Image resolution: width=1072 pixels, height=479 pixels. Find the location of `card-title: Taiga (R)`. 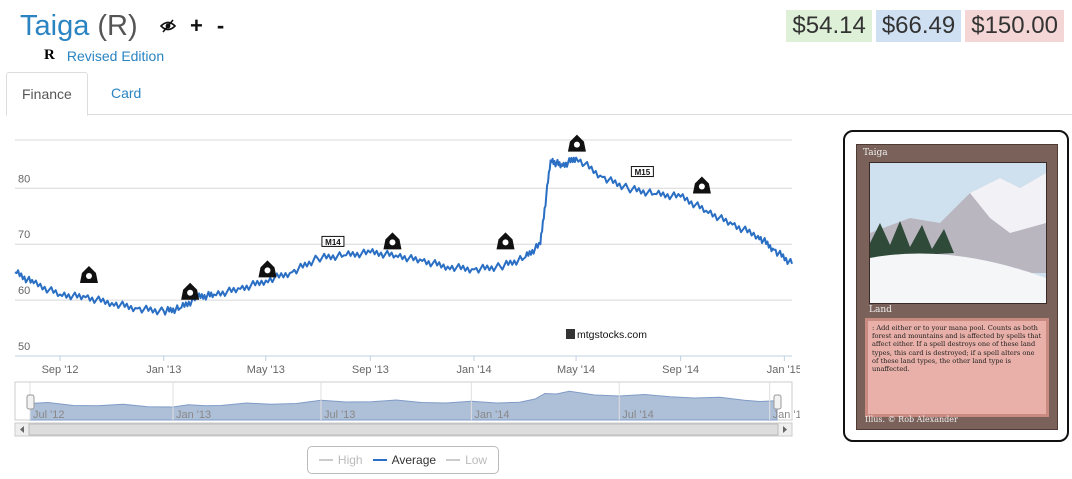

card-title: Taiga (R) is located at coordinates (79, 26).